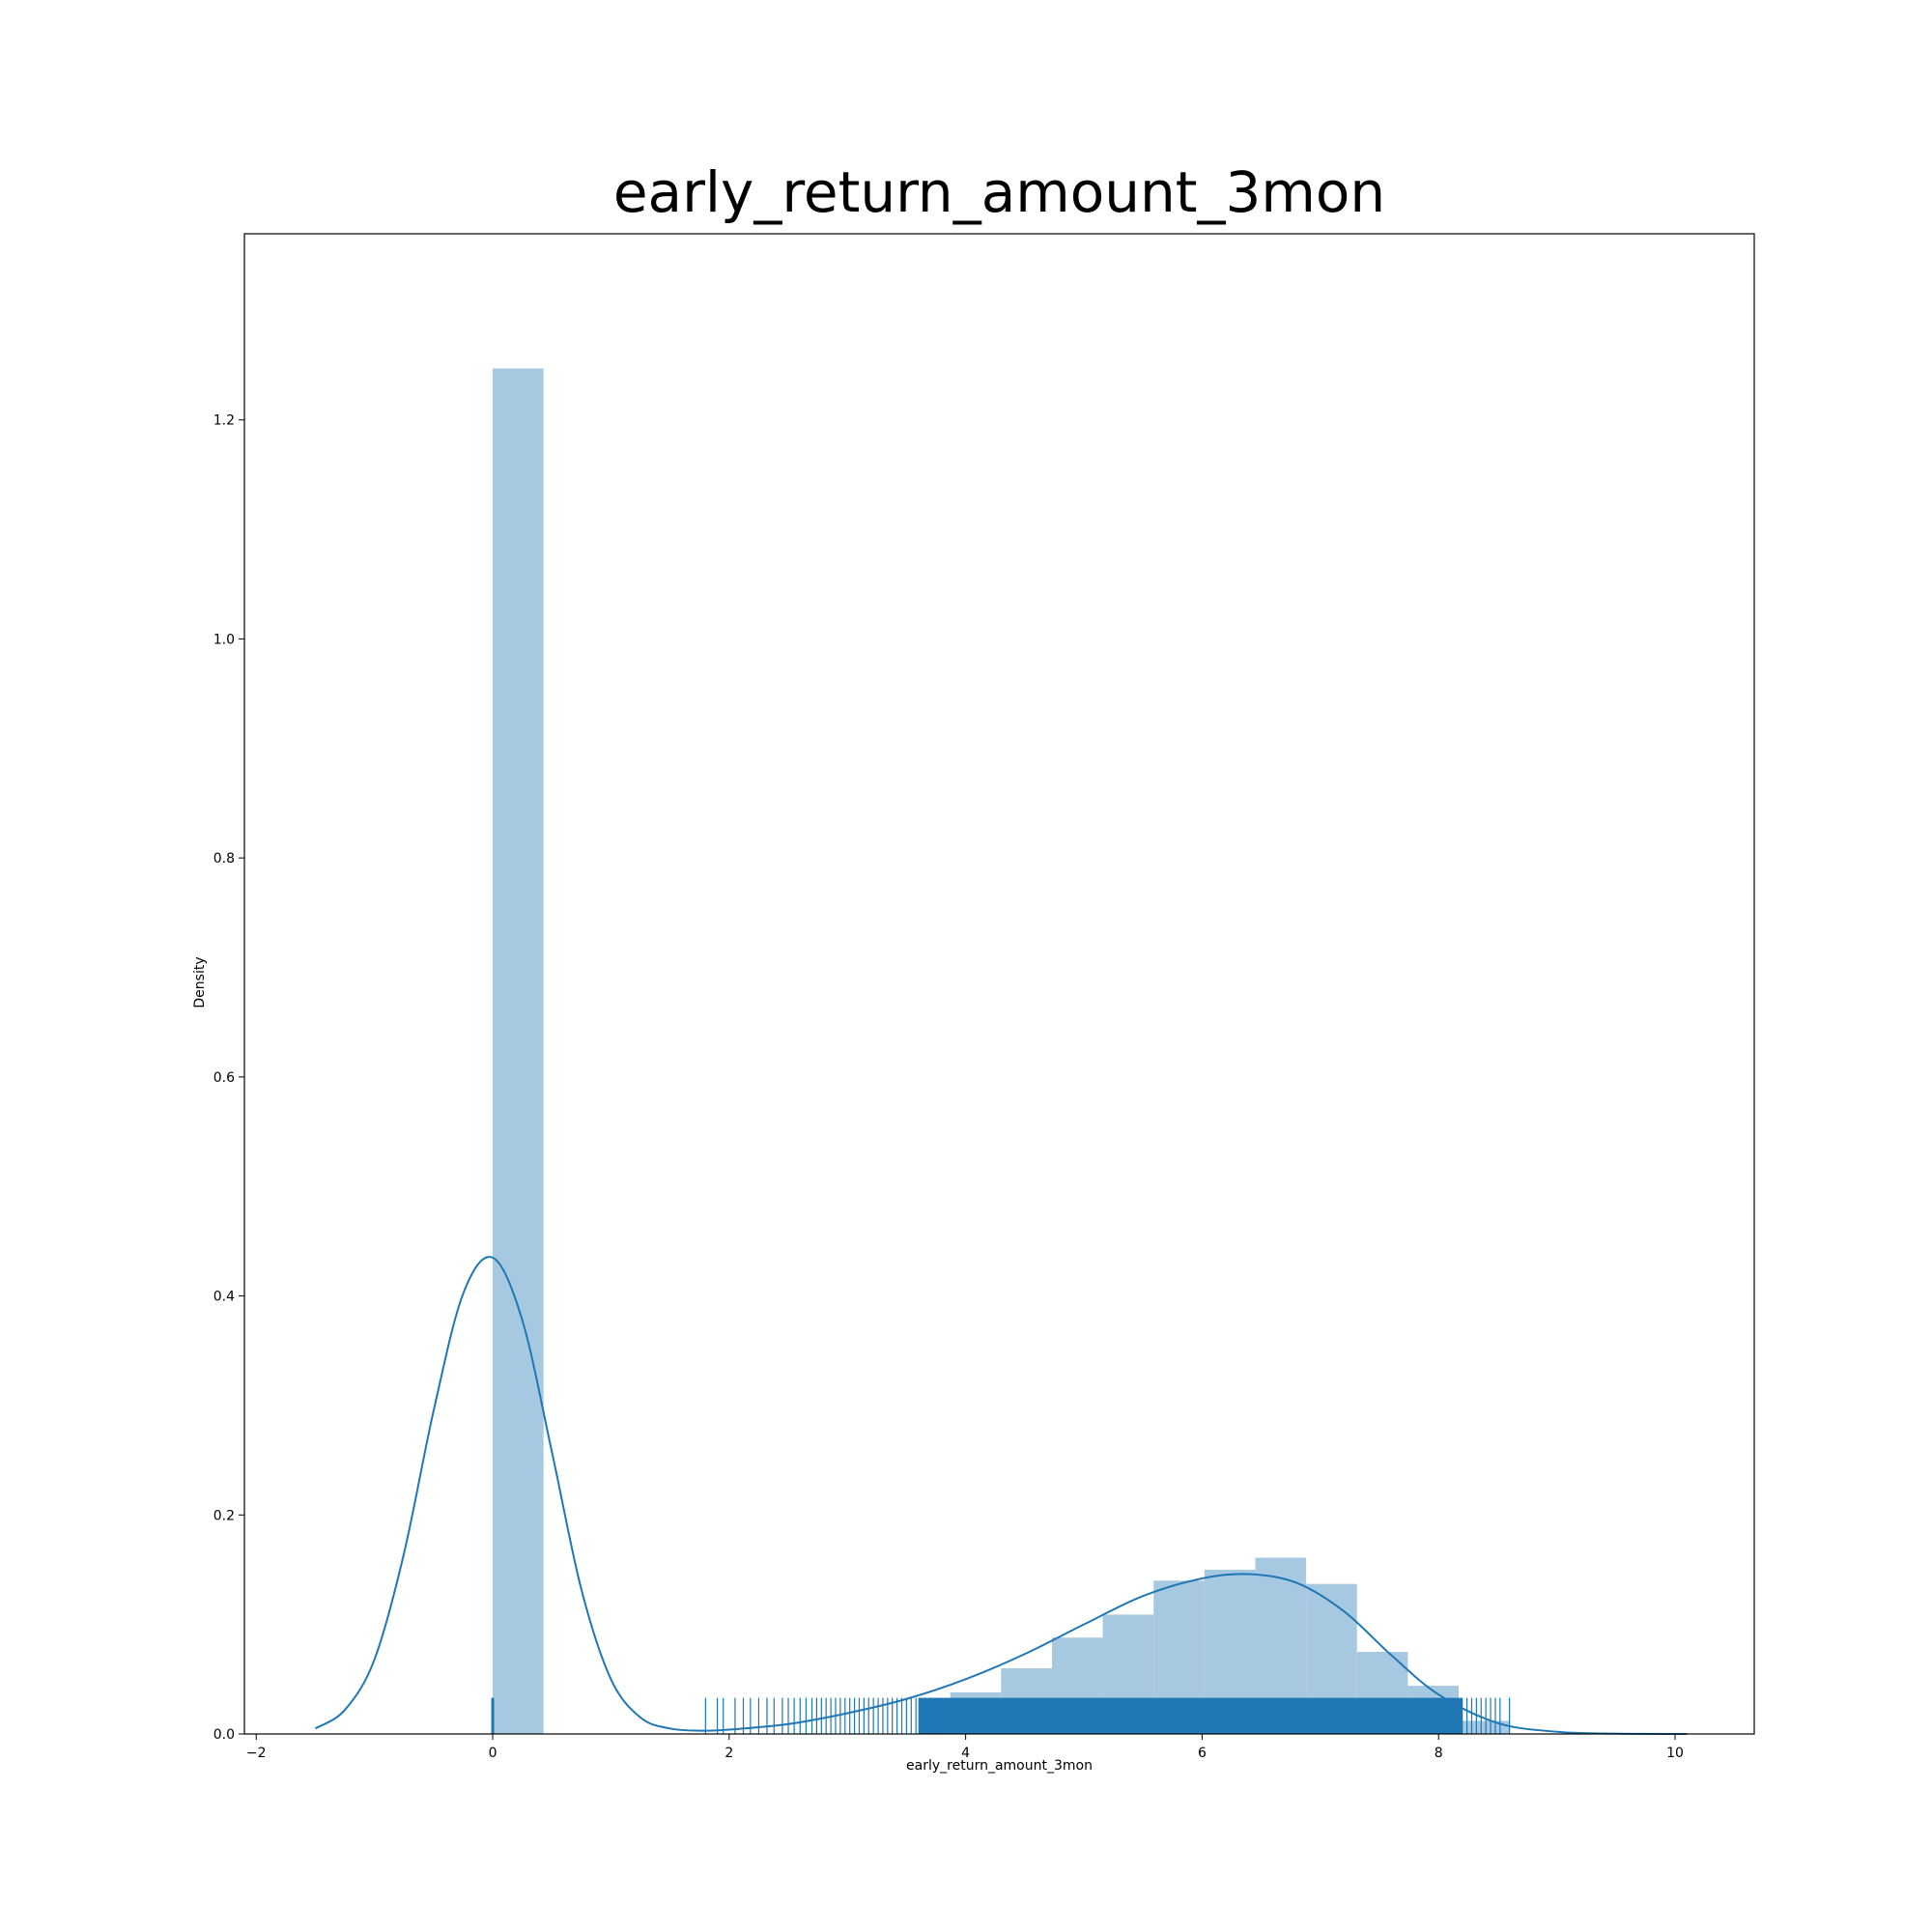  Describe the element at coordinates (200, 982) in the screenshot. I see `y-axis-label: Density` at that location.